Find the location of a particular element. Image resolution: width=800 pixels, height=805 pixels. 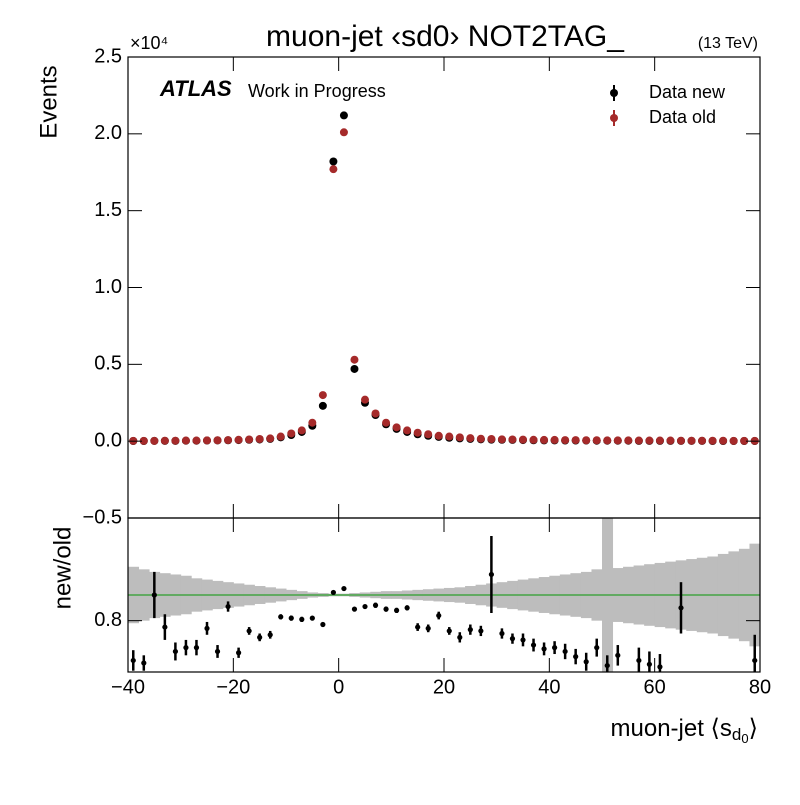

x-label-part: muon-jet ⟨s is located at coordinates (671, 728).